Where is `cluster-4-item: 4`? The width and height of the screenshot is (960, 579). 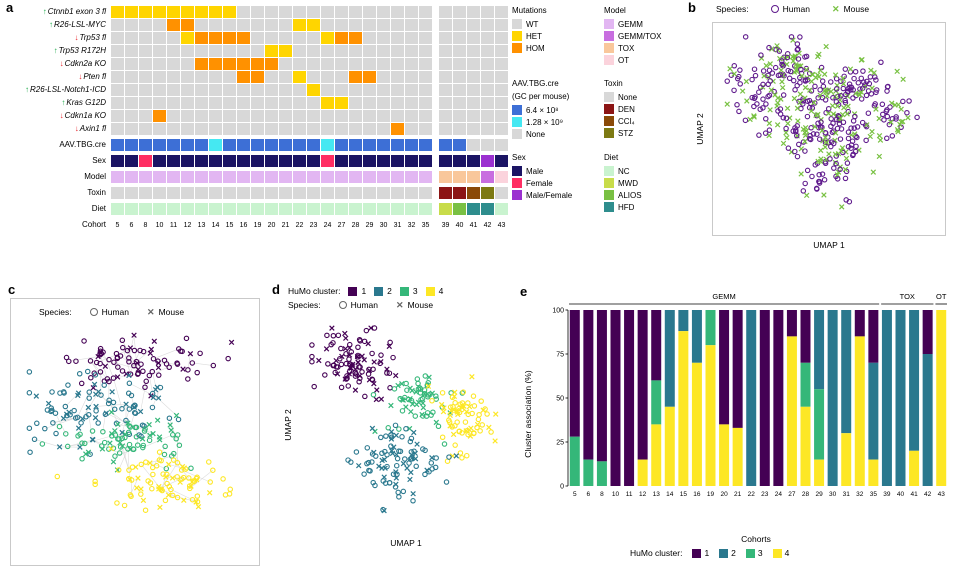
cluster-4-item: 4 is located at coordinates (434, 291).